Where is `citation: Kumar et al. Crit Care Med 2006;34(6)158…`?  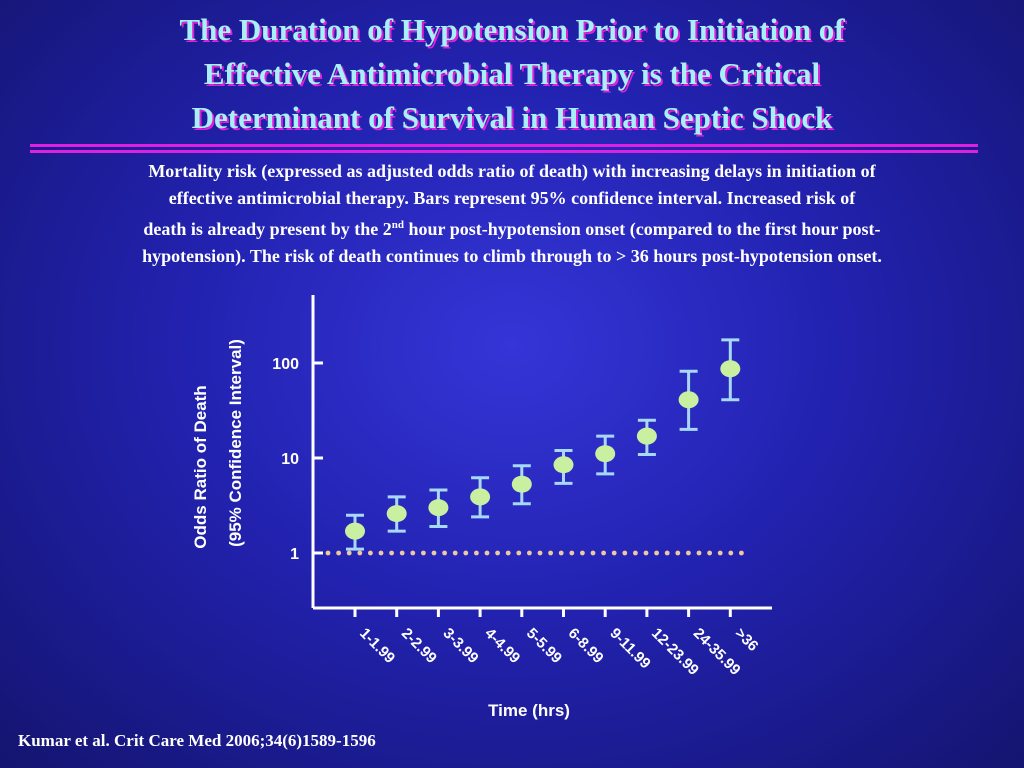
citation: Kumar et al. Crit Care Med 2006;34(6)158… is located at coordinates (197, 740).